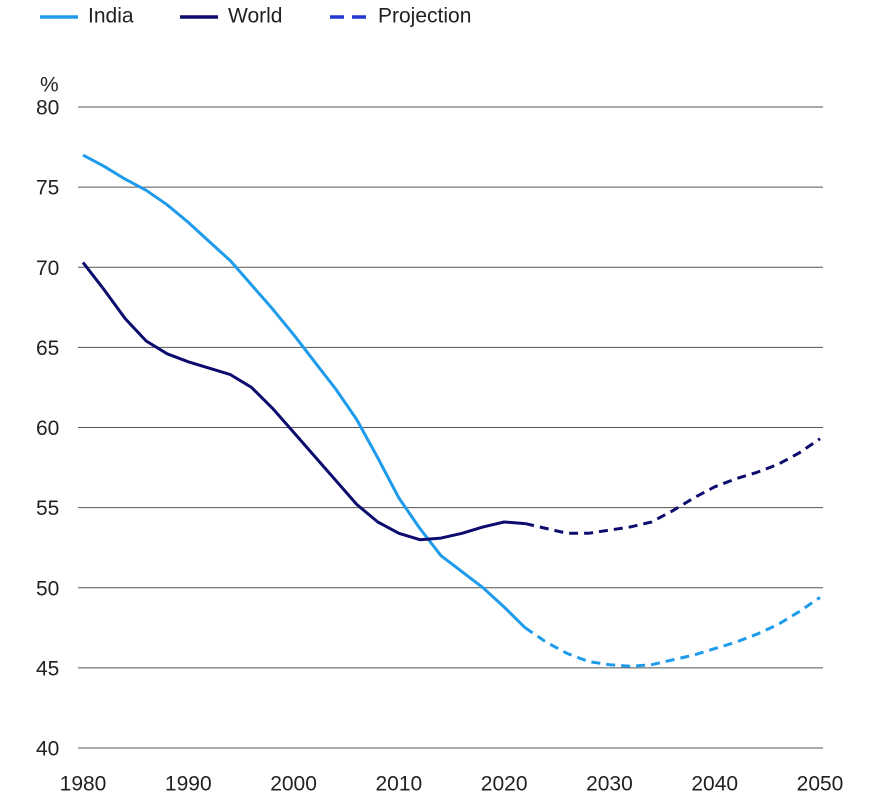 Image resolution: width=878 pixels, height=799 pixels. I want to click on x-tick-label: 1990, so click(188, 784).